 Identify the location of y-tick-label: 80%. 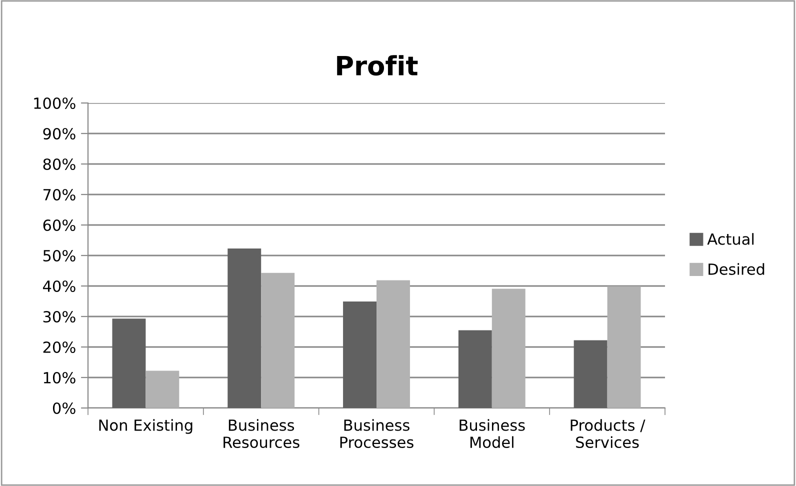
(59, 164).